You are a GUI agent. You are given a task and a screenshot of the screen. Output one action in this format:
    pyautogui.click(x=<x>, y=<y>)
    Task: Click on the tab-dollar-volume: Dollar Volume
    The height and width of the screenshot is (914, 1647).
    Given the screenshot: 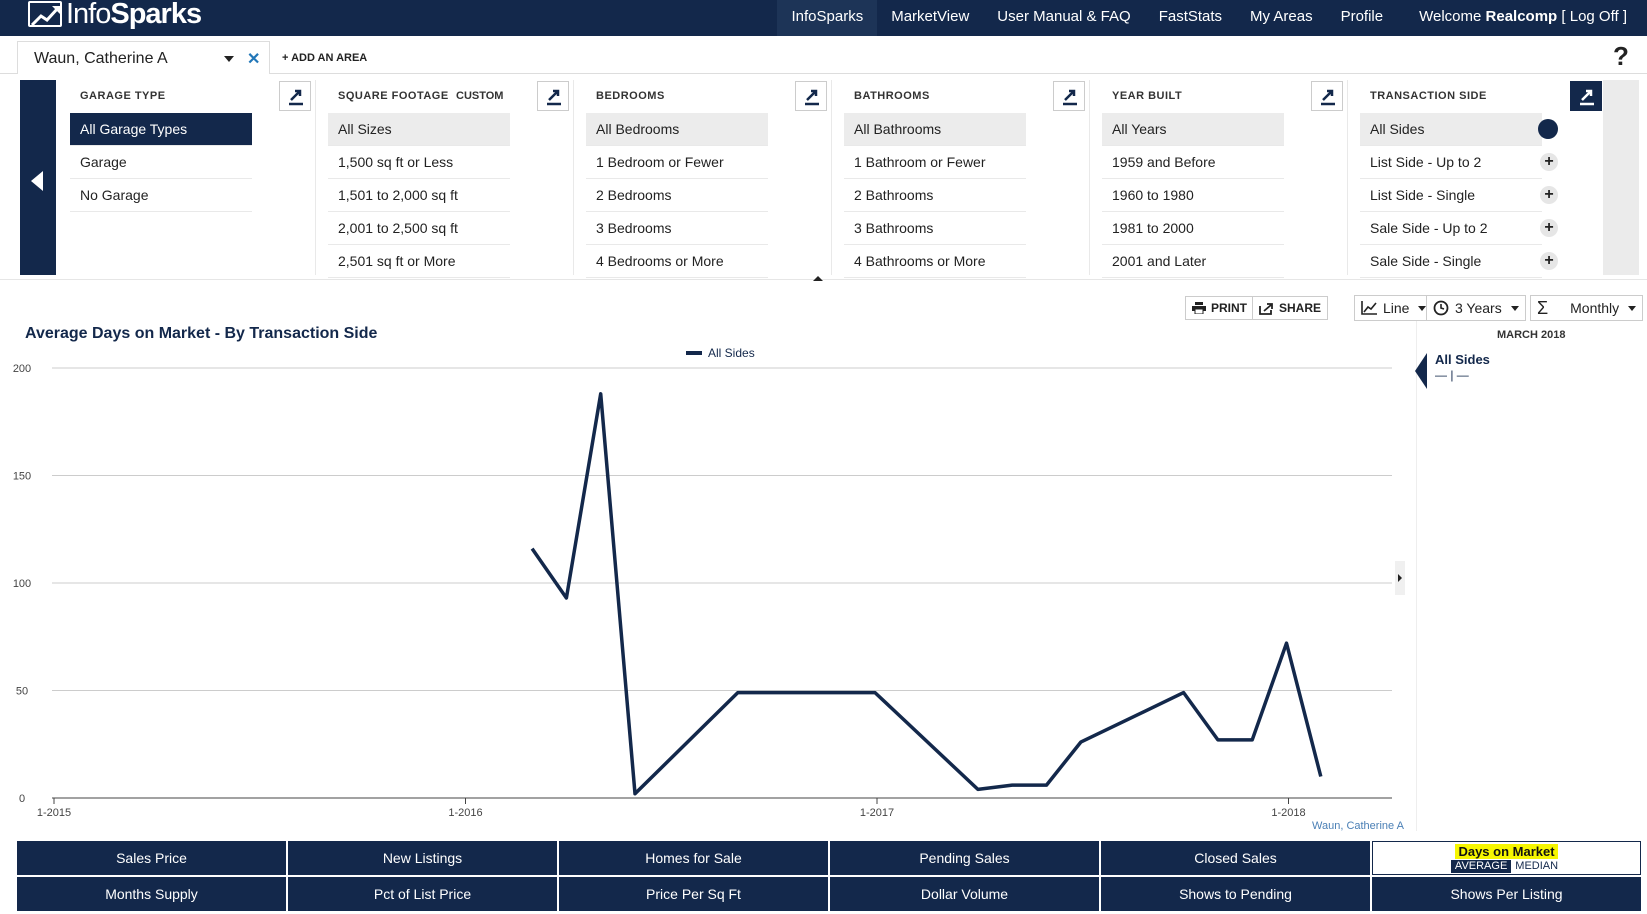 What is the action you would take?
    pyautogui.click(x=964, y=894)
    